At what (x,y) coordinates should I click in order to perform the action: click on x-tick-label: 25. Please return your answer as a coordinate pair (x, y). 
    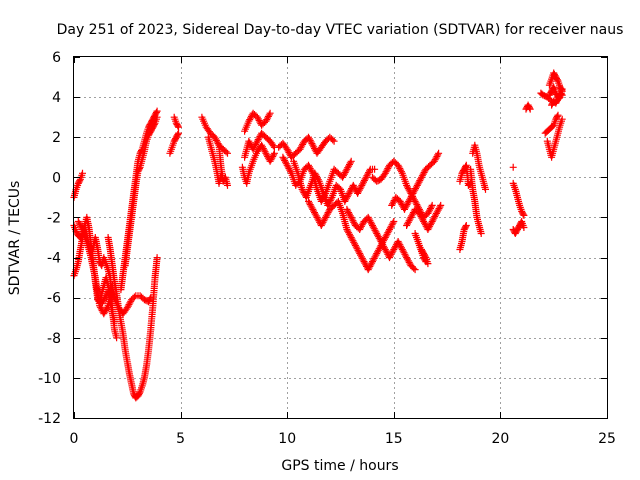
    Looking at the image, I should click on (607, 439).